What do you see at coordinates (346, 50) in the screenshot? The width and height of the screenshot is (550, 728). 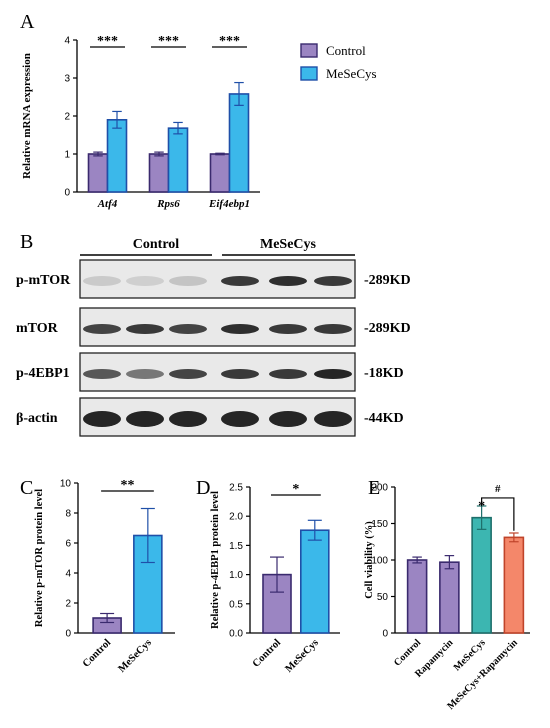 I see `legend-label-control: Control` at bounding box center [346, 50].